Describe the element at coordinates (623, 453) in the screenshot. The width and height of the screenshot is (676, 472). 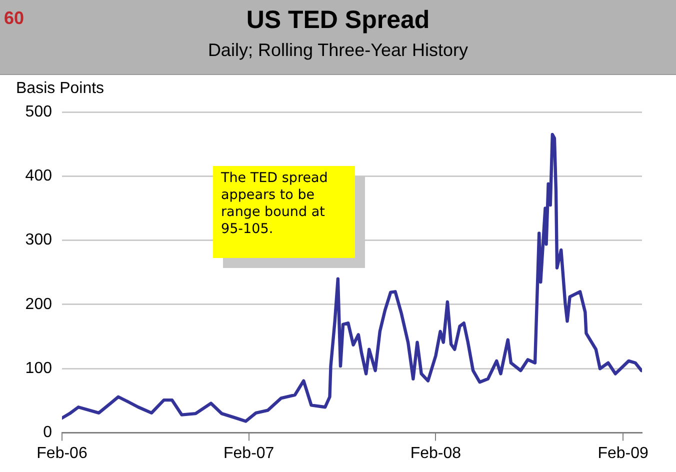
I see `x-tick-label: Feb-09` at that location.